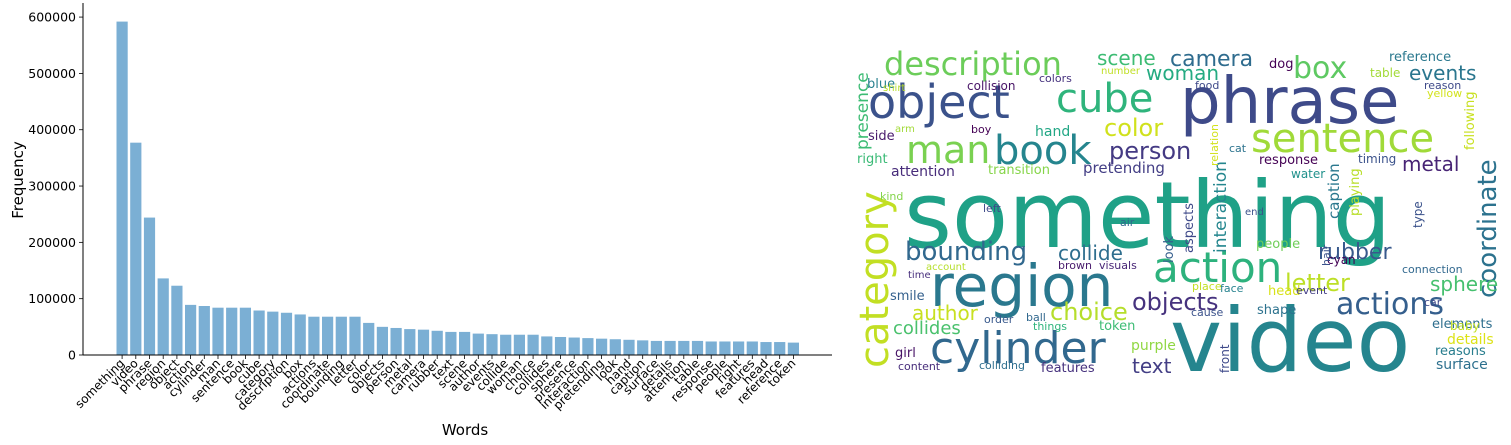 The height and width of the screenshot is (445, 1511). What do you see at coordinates (286, 333) in the screenshot?
I see `bar-description` at bounding box center [286, 333].